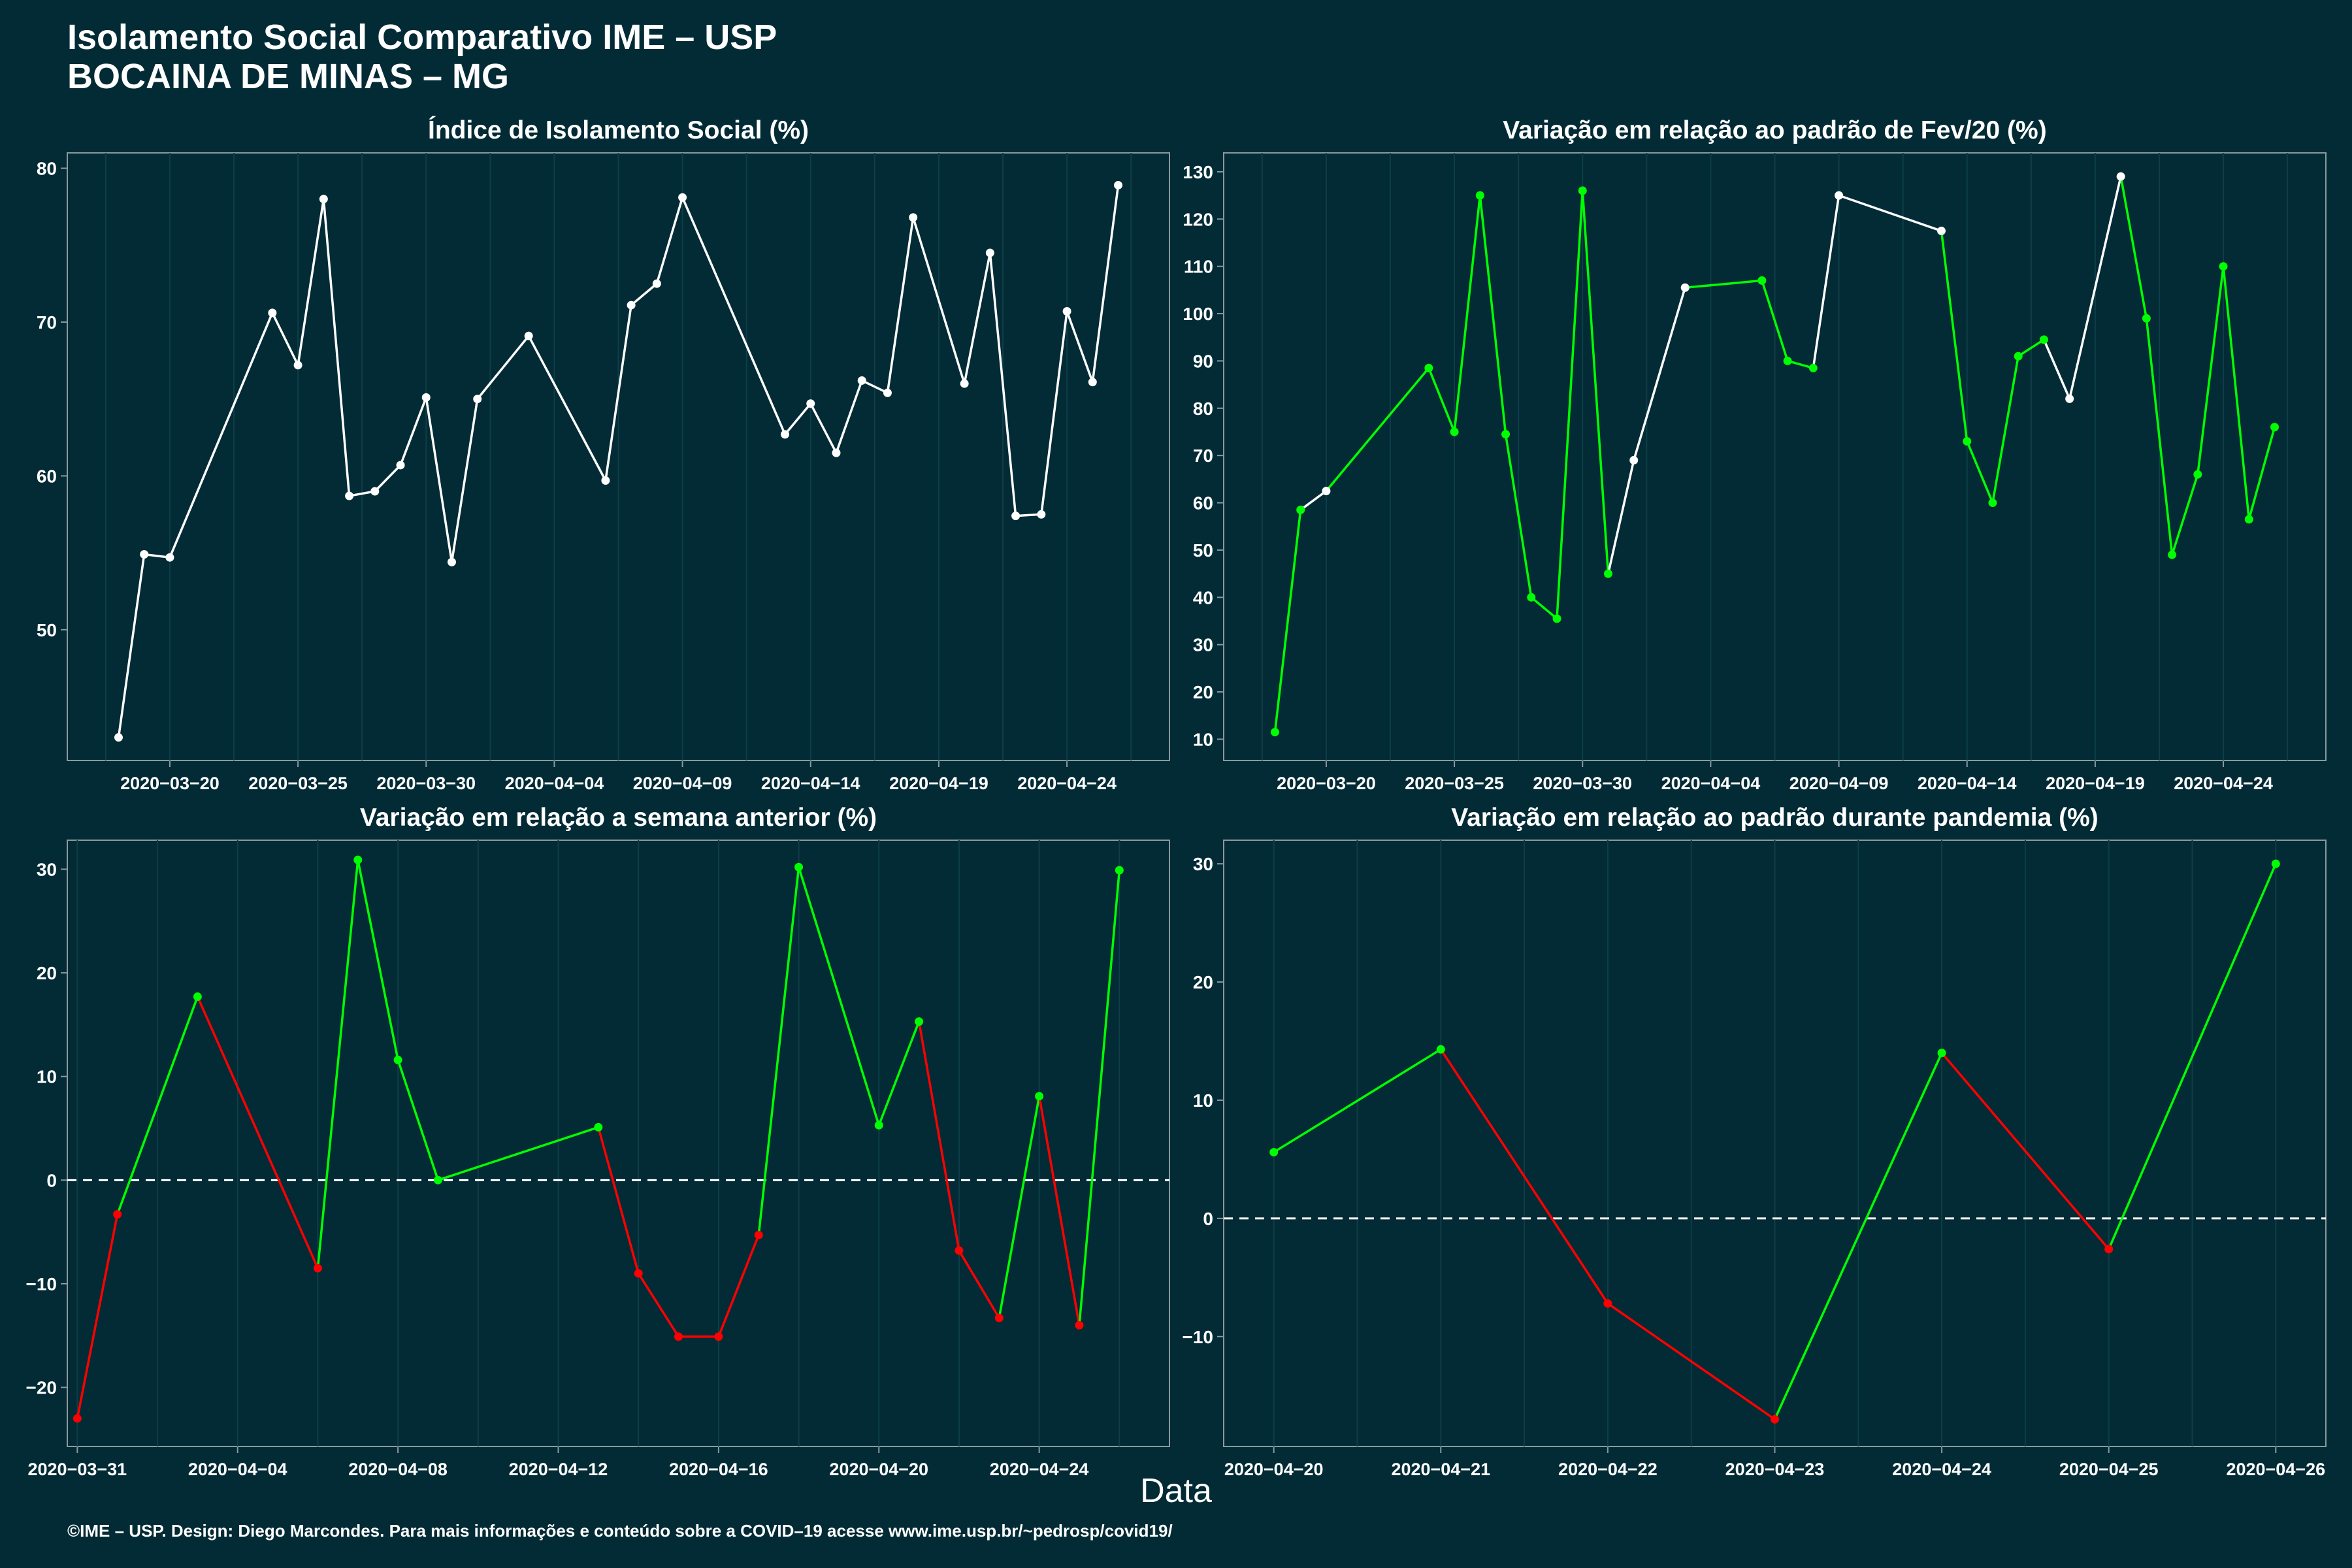  I want to click on x-tick-label: 2020−03−31, so click(77, 1469).